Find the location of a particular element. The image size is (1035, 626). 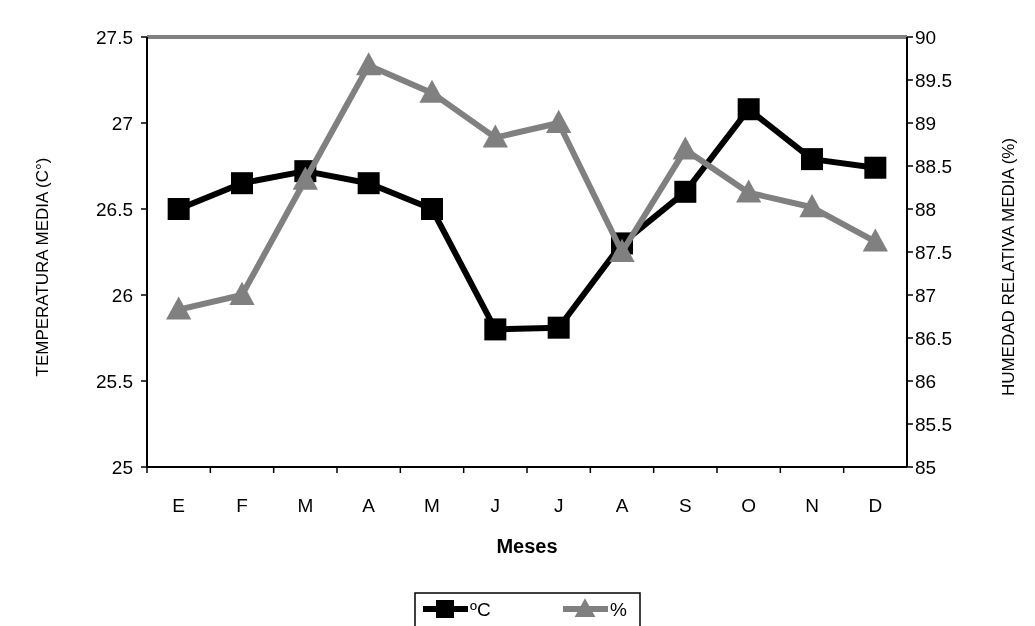

y2-tick-label: 85 is located at coordinates (926, 467).